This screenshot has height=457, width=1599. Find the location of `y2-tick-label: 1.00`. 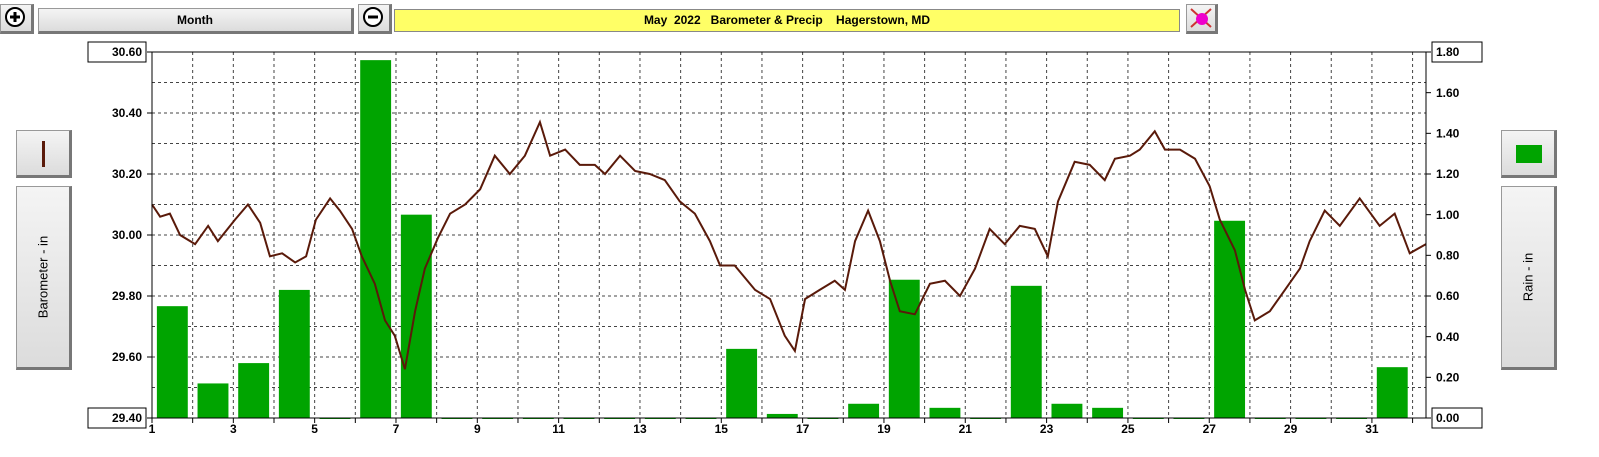

y2-tick-label: 1.00 is located at coordinates (1448, 215).